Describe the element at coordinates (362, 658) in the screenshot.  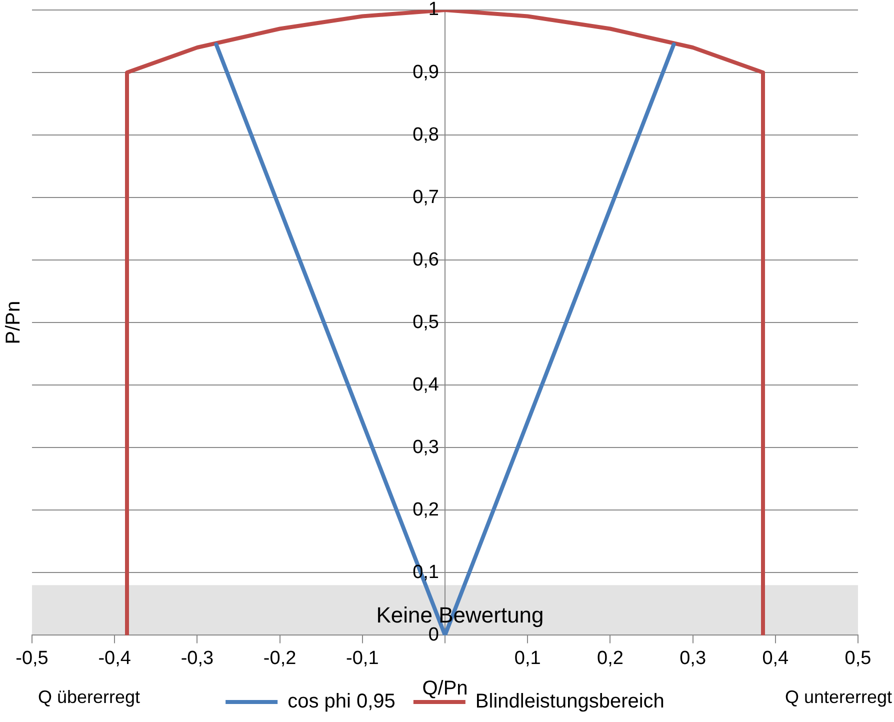
I see `x-tick-label: -0,1` at that location.